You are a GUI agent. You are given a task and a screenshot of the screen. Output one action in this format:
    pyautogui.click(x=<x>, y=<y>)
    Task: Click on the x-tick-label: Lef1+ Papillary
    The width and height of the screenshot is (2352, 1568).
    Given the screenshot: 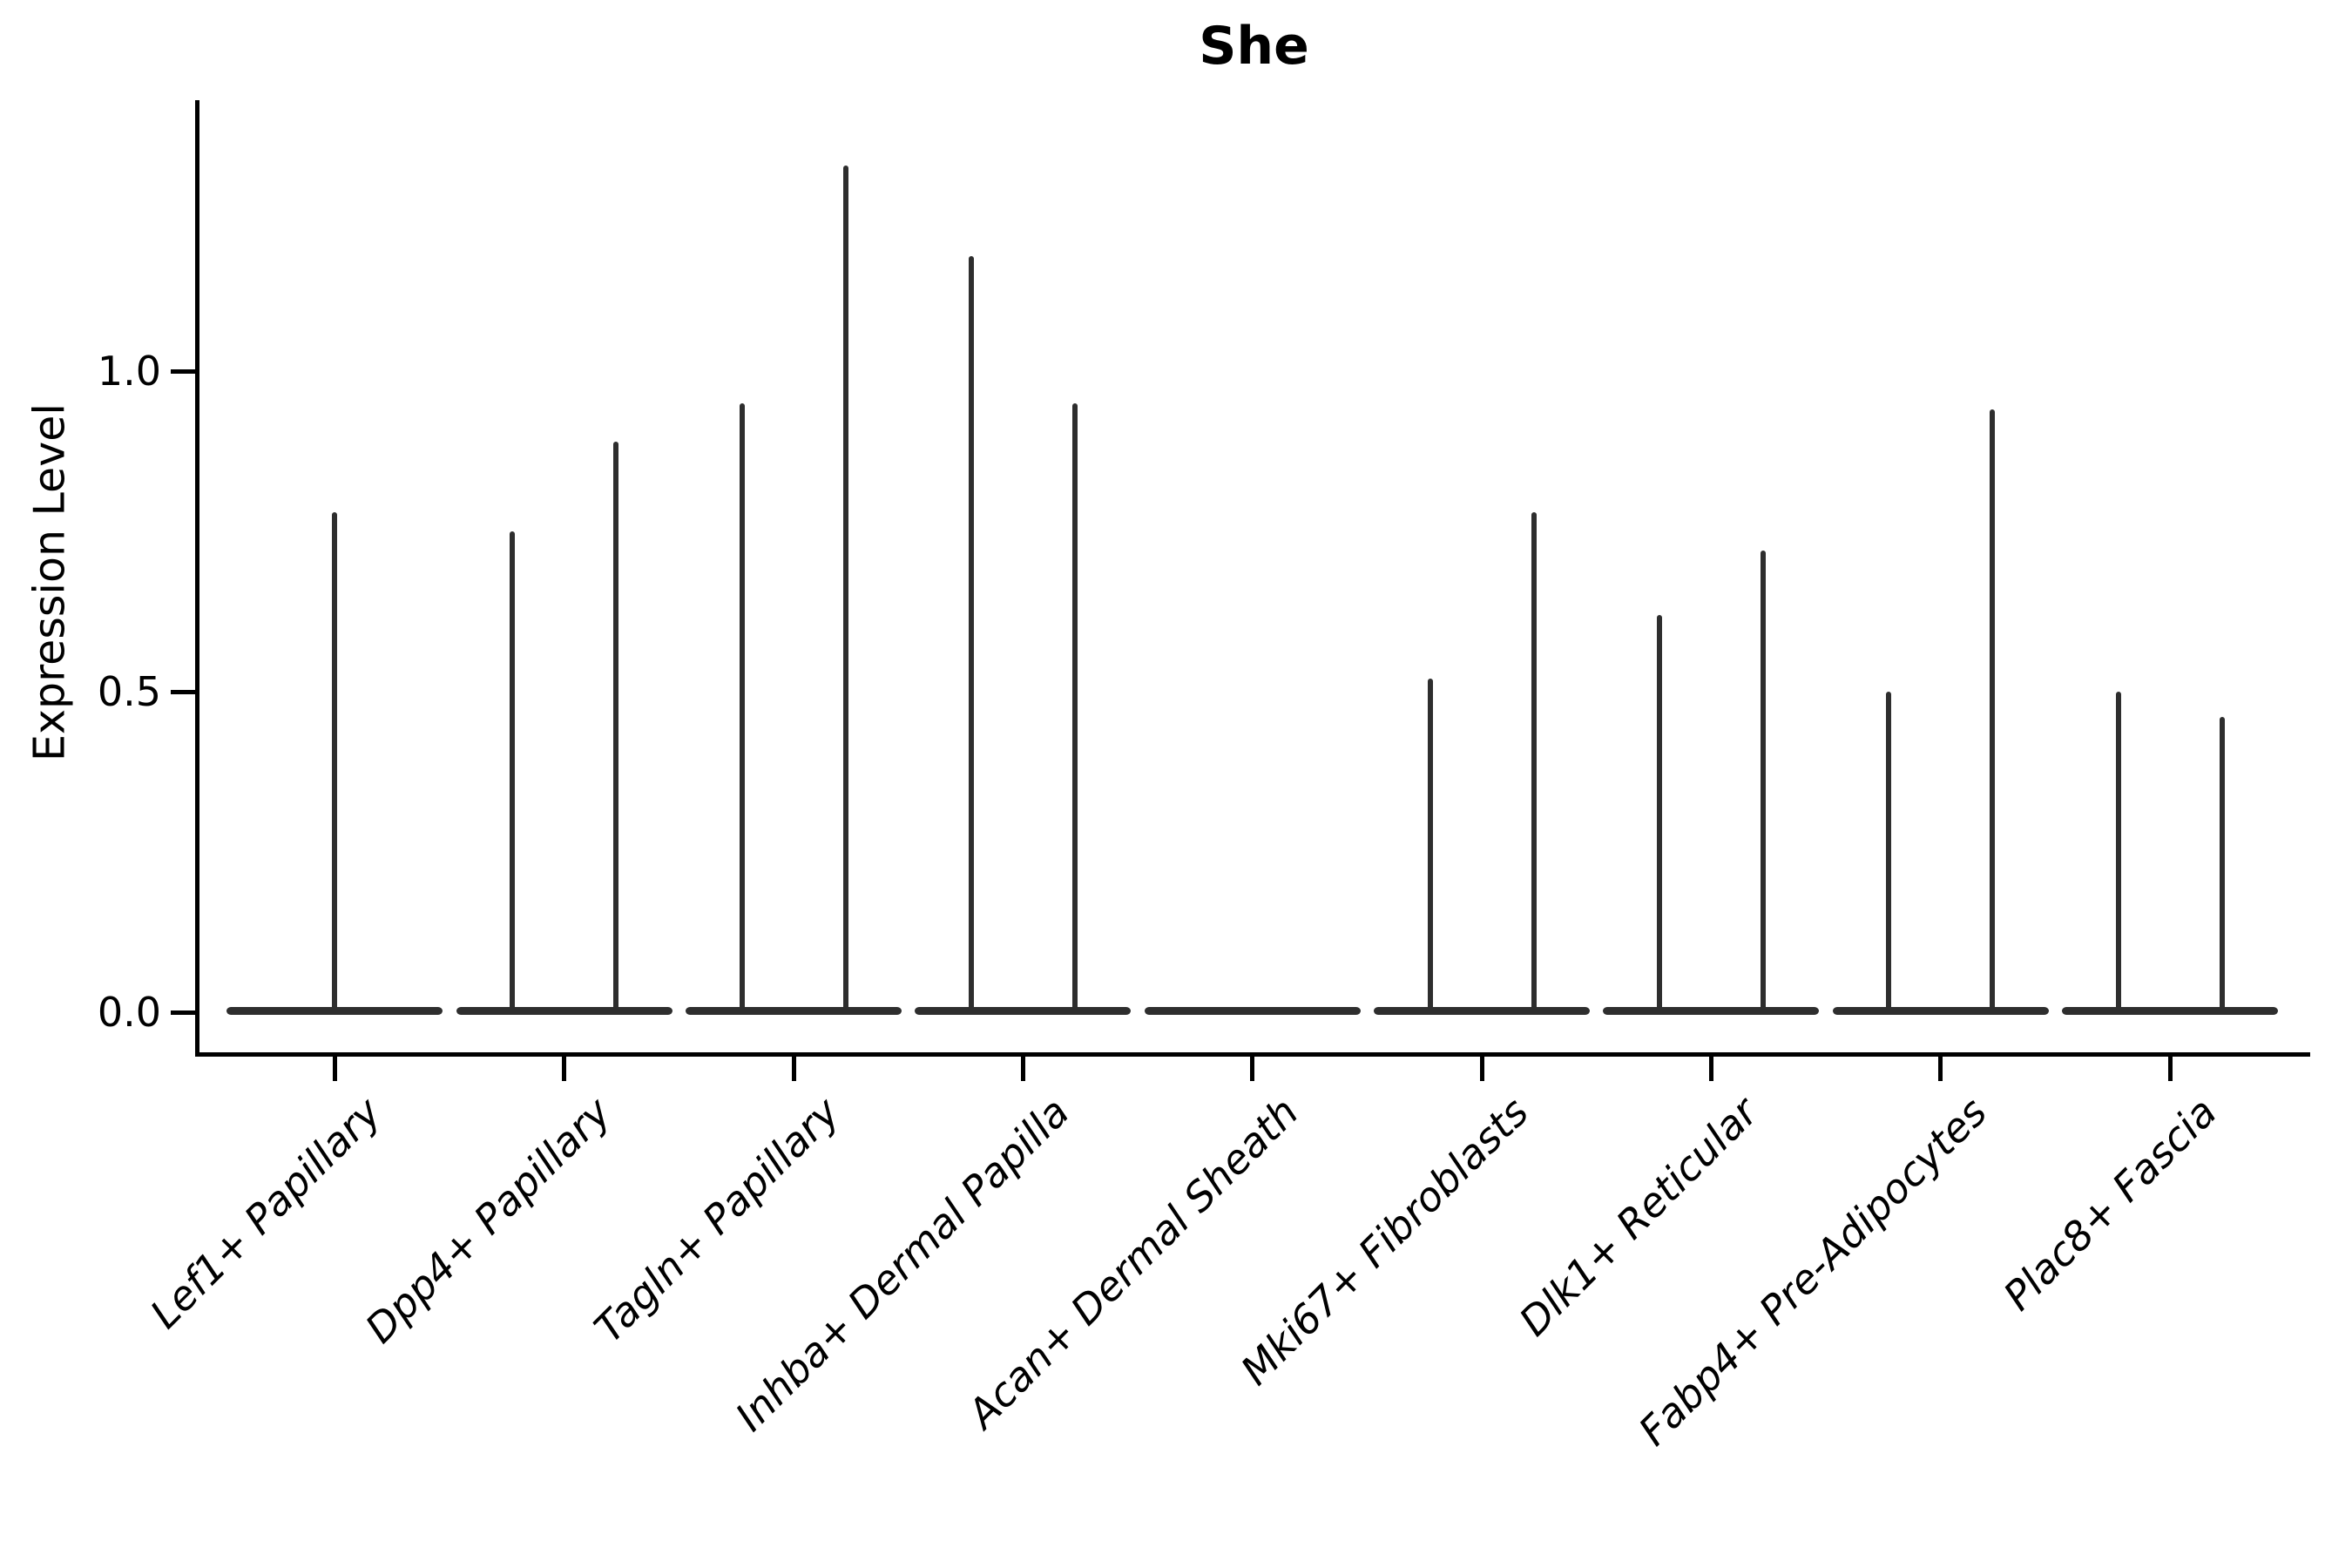 What is the action you would take?
    pyautogui.click(x=265, y=1213)
    